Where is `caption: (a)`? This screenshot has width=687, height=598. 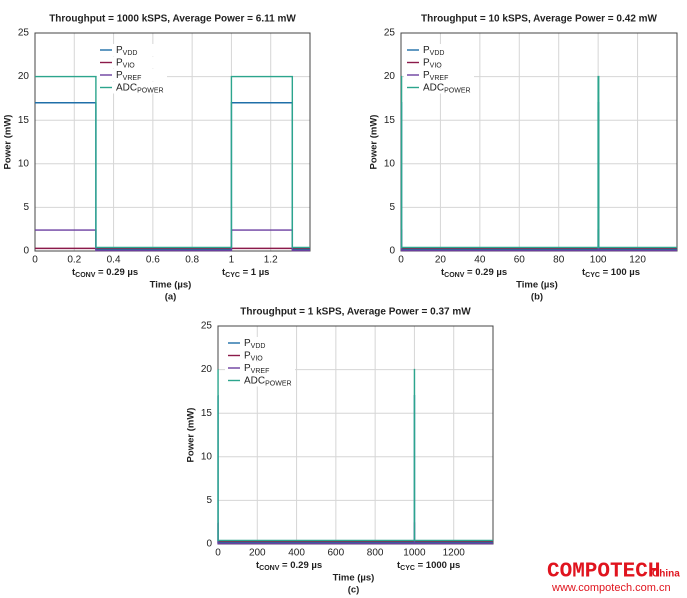
caption: (a) is located at coordinates (171, 297).